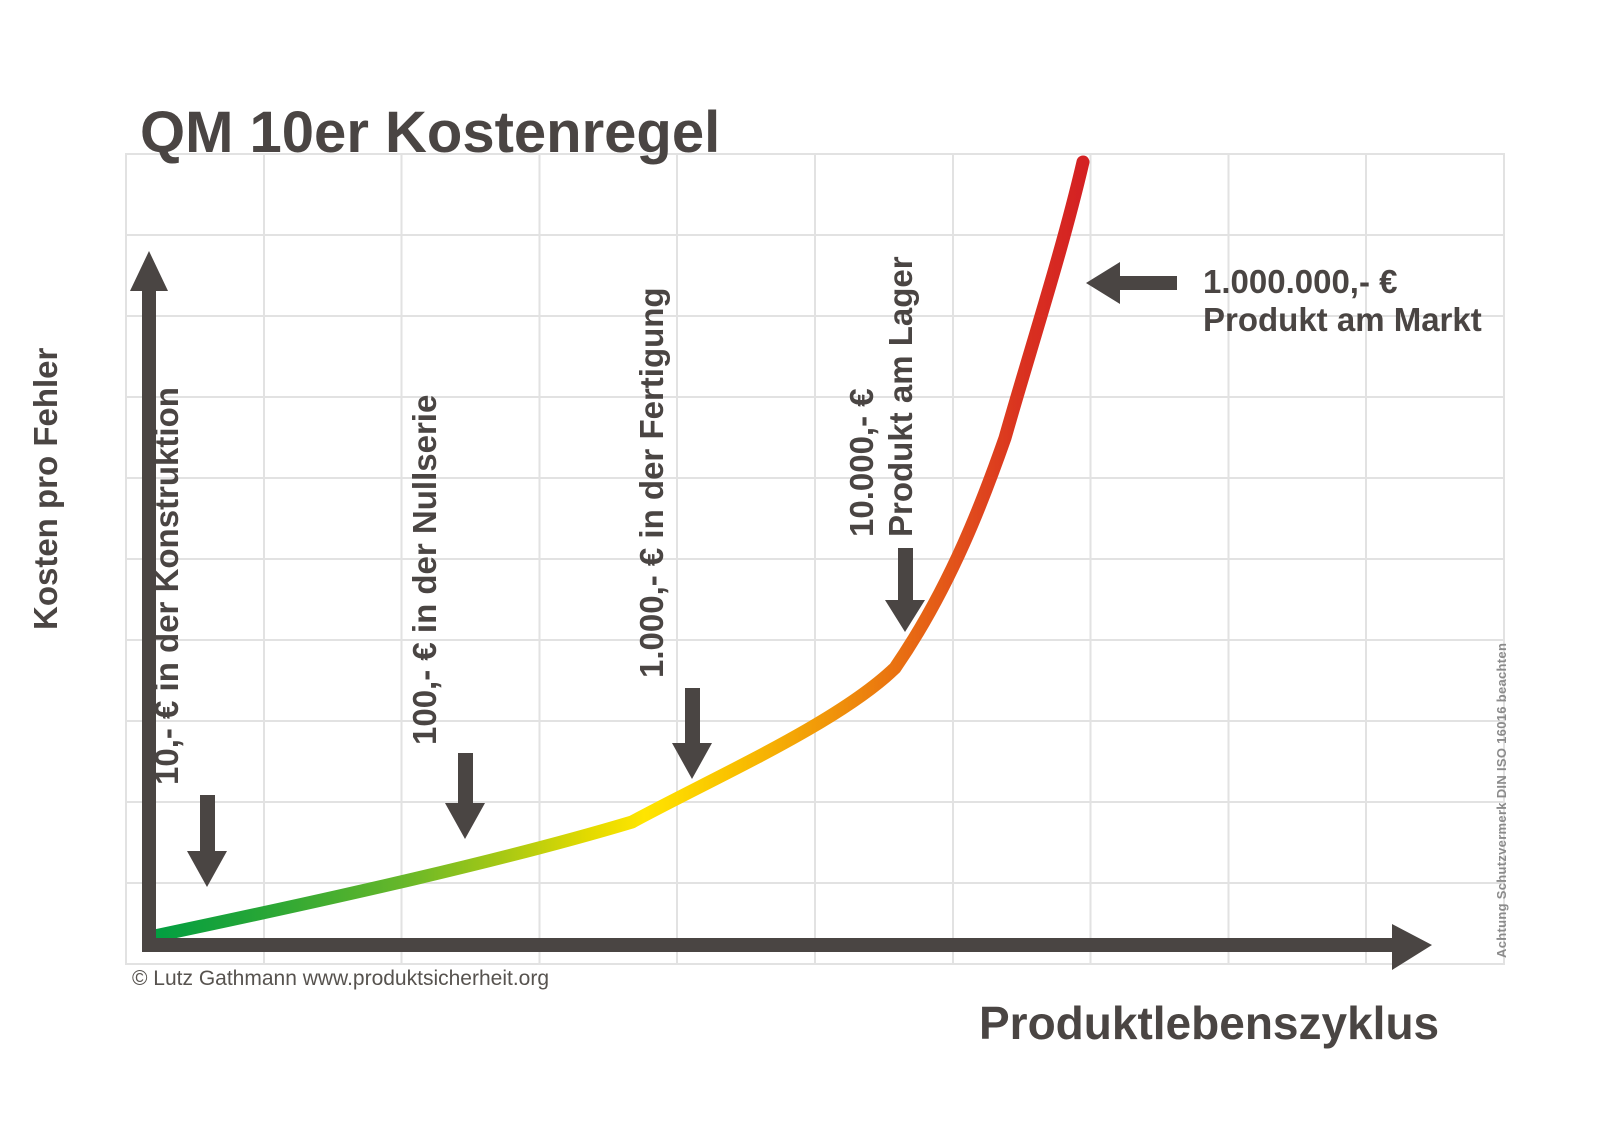 The image size is (1600, 1131). What do you see at coordinates (900, 396) in the screenshot?
I see `annotation-lager-label: Produkt am Lager` at bounding box center [900, 396].